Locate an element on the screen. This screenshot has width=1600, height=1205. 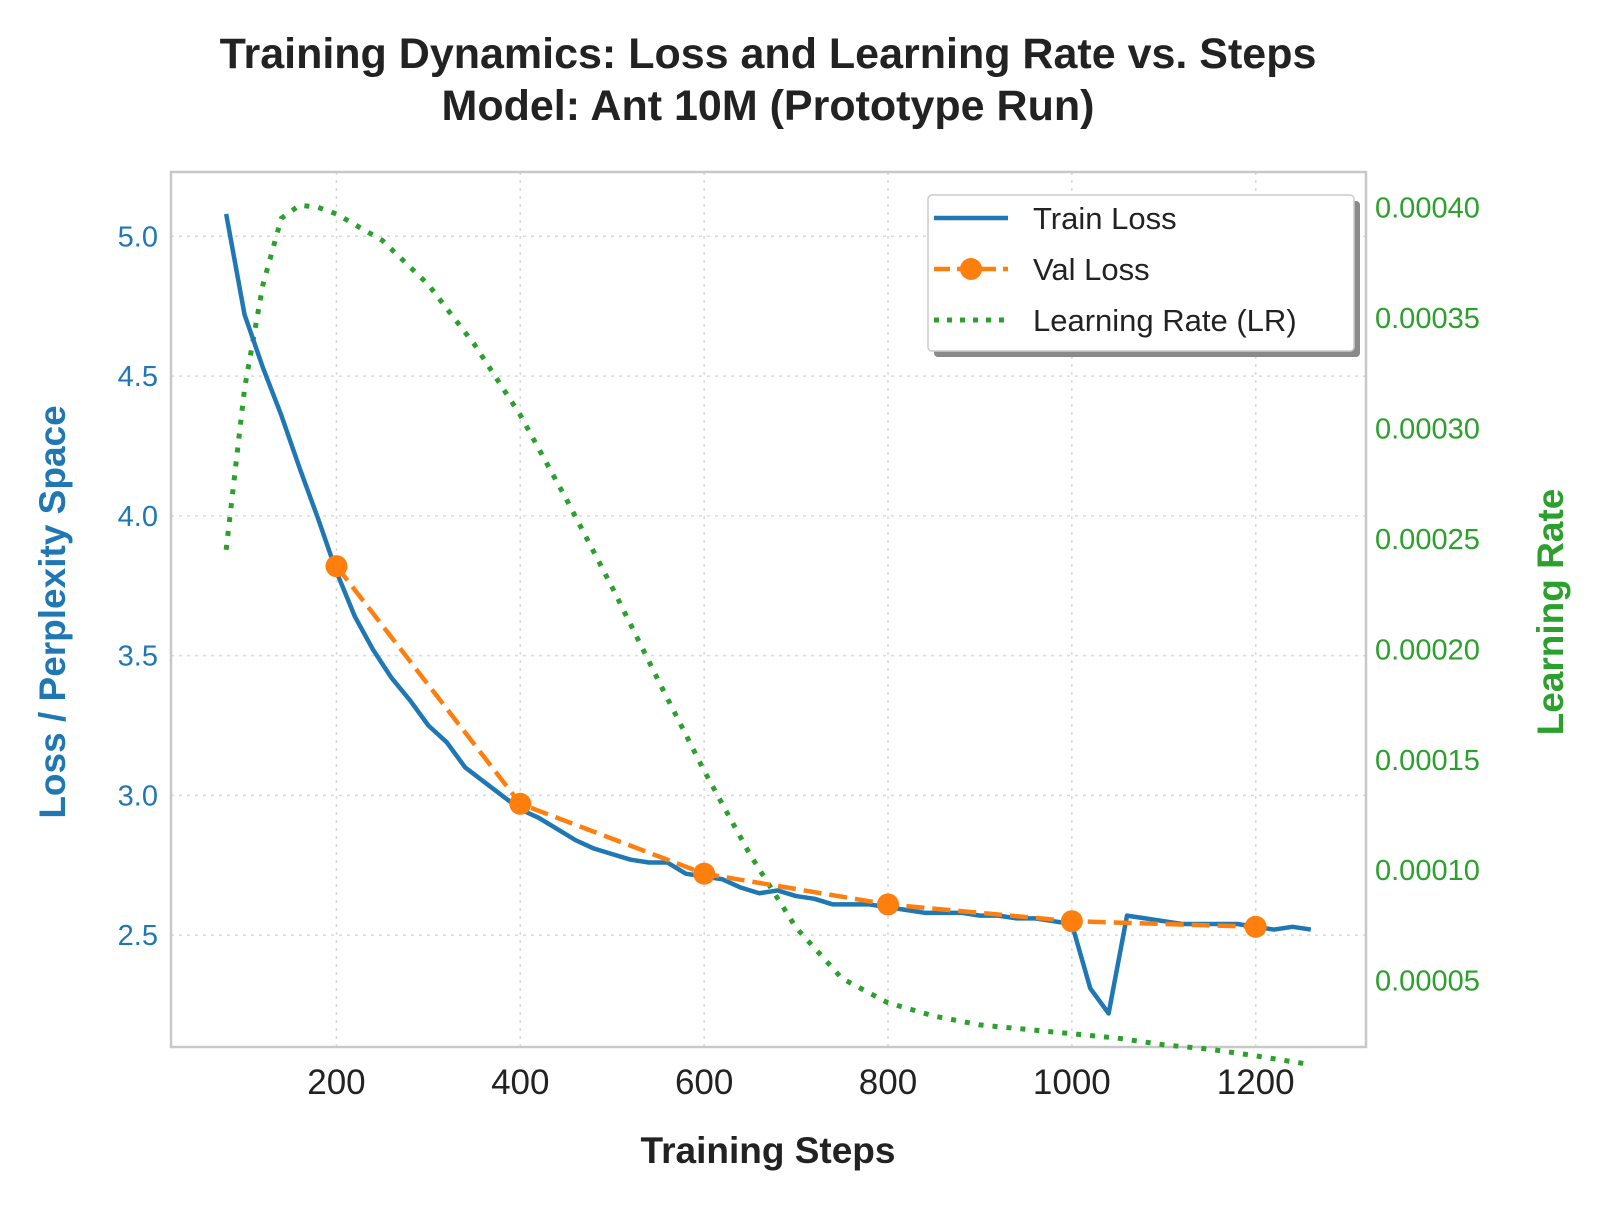
right-axis-label: Learning Rate is located at coordinates (1550, 612).